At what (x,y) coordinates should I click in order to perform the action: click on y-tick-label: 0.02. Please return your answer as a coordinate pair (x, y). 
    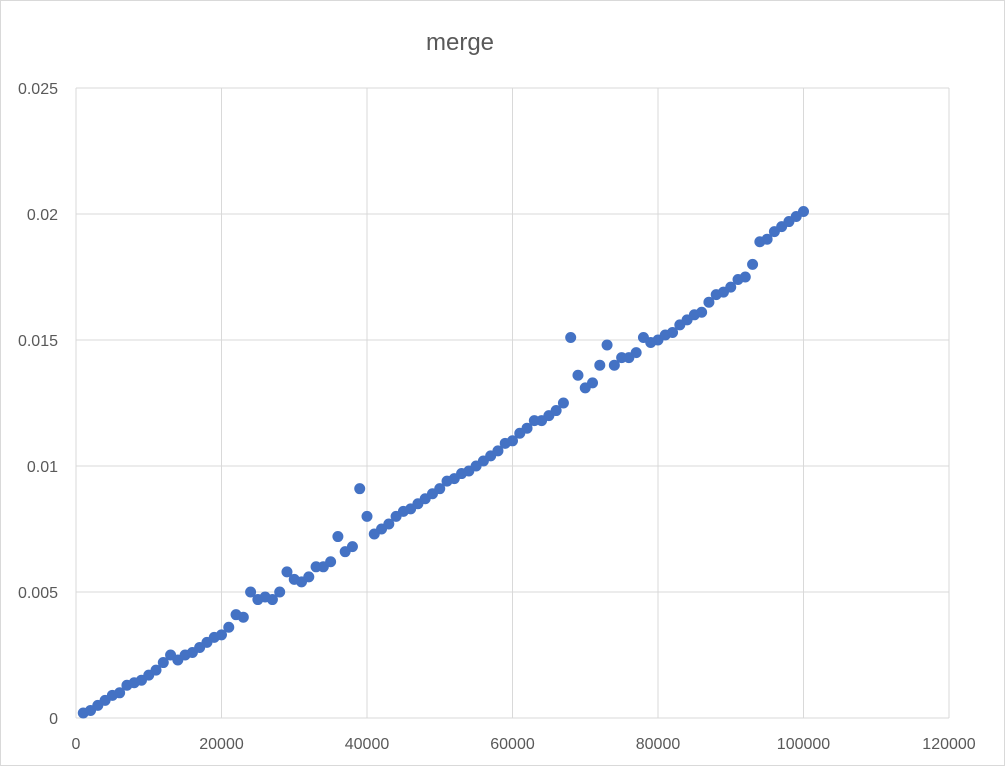
    Looking at the image, I should click on (42, 215).